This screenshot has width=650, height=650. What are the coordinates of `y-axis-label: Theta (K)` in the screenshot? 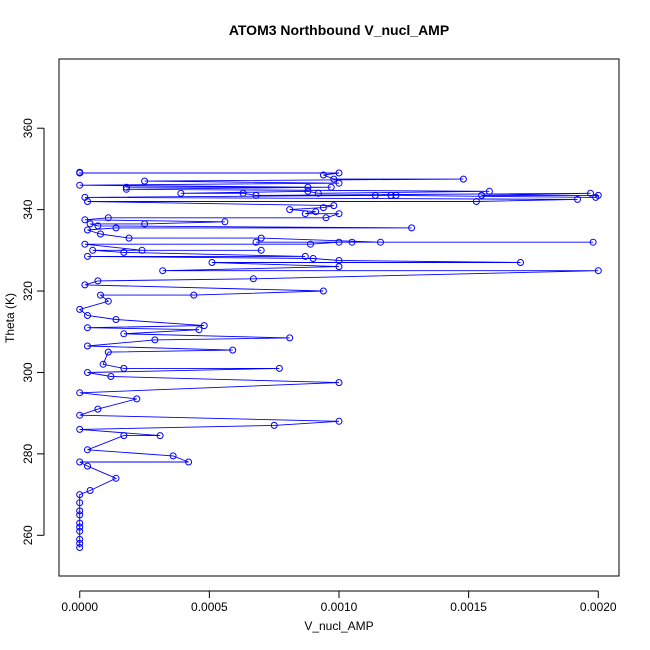 It's located at (10, 318).